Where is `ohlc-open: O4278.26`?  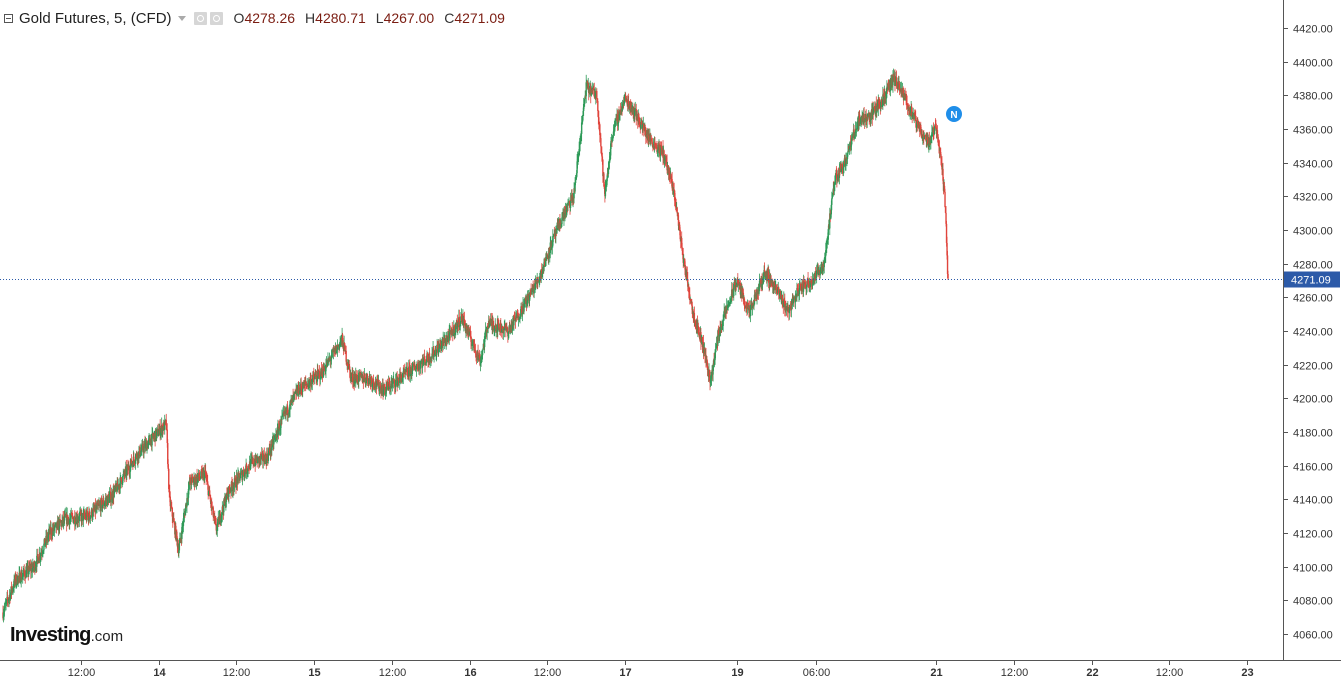
ohlc-open: O4278.26 is located at coordinates (265, 18).